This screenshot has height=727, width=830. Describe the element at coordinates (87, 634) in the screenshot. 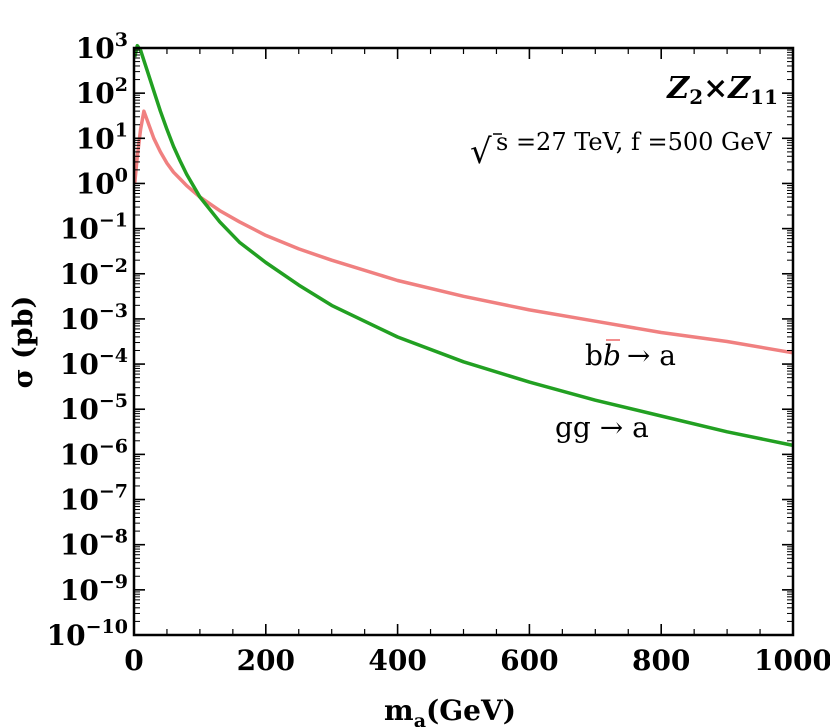

I see `y-tick-label: 10⁻¹⁰` at that location.